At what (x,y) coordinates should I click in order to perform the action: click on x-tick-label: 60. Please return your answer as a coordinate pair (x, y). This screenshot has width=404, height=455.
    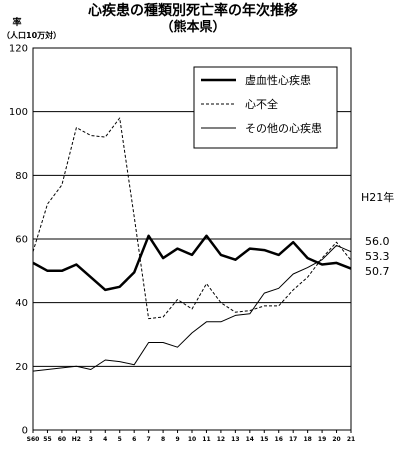
    Looking at the image, I should click on (62, 439).